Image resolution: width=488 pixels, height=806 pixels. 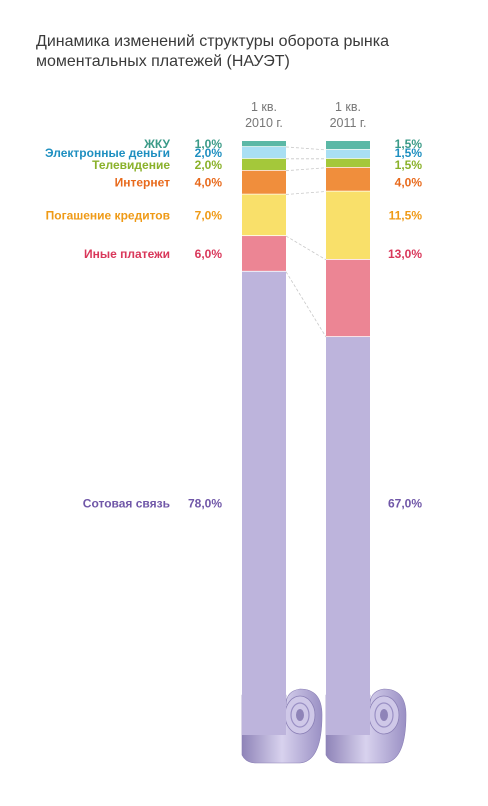 What do you see at coordinates (163, 61) in the screenshot?
I see `chart-title-line-2: моментальных платежей (НАУЭТ)` at bounding box center [163, 61].